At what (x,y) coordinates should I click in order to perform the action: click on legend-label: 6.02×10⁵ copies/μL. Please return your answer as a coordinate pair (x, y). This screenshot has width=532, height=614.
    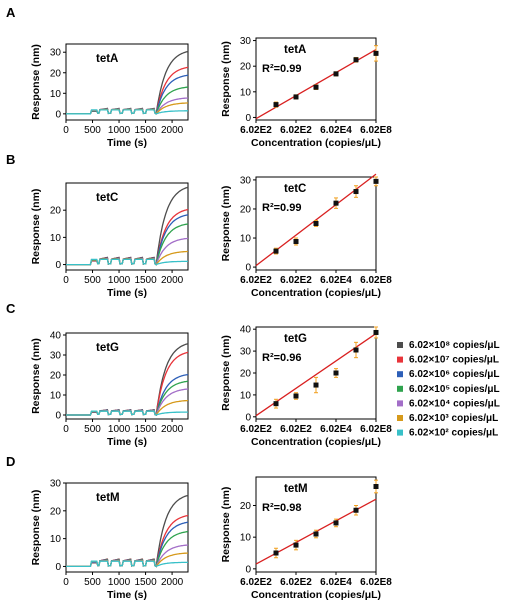
    Looking at the image, I should click on (454, 389).